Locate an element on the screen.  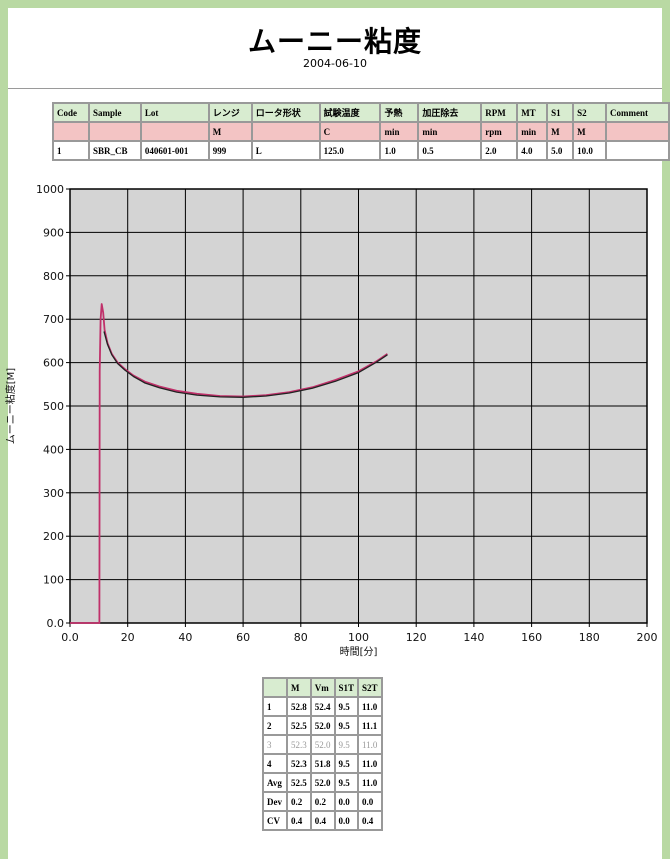
params-units-cell: C is located at coordinates (350, 131).